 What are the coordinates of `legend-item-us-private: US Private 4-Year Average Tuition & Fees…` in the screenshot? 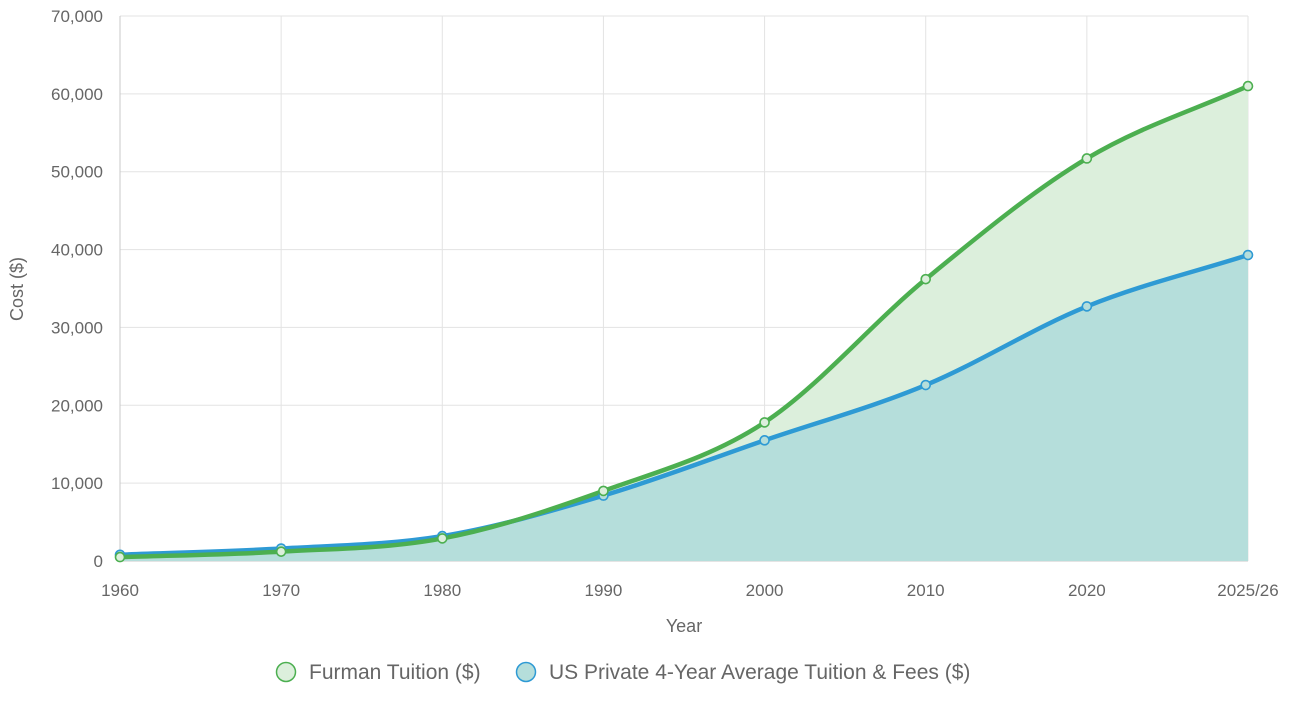 It's located at (743, 672).